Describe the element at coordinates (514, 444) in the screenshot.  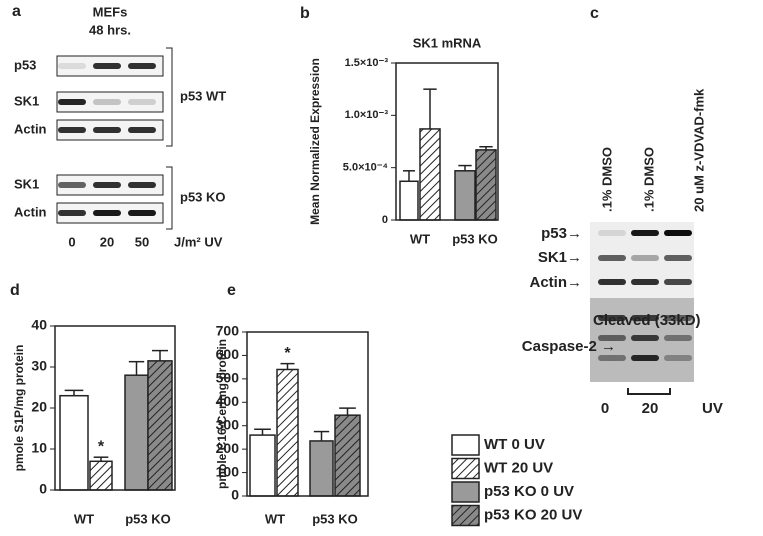
I see `legend-label: WT 0 UV` at that location.